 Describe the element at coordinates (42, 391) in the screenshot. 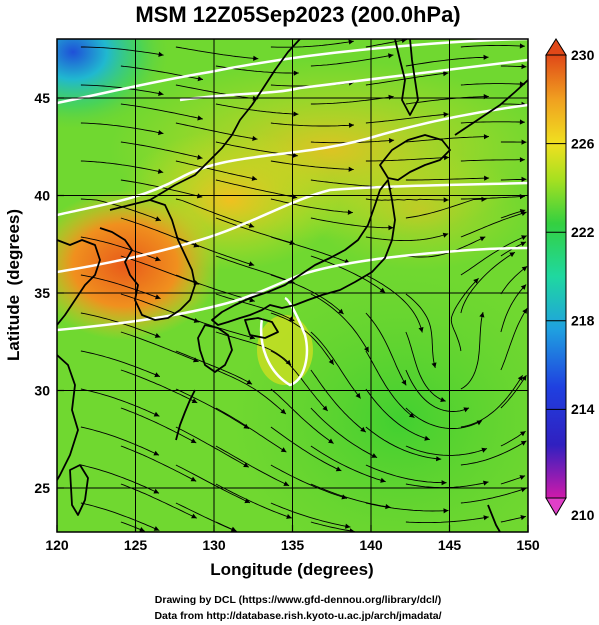

I see `y-tick-label: 30` at that location.